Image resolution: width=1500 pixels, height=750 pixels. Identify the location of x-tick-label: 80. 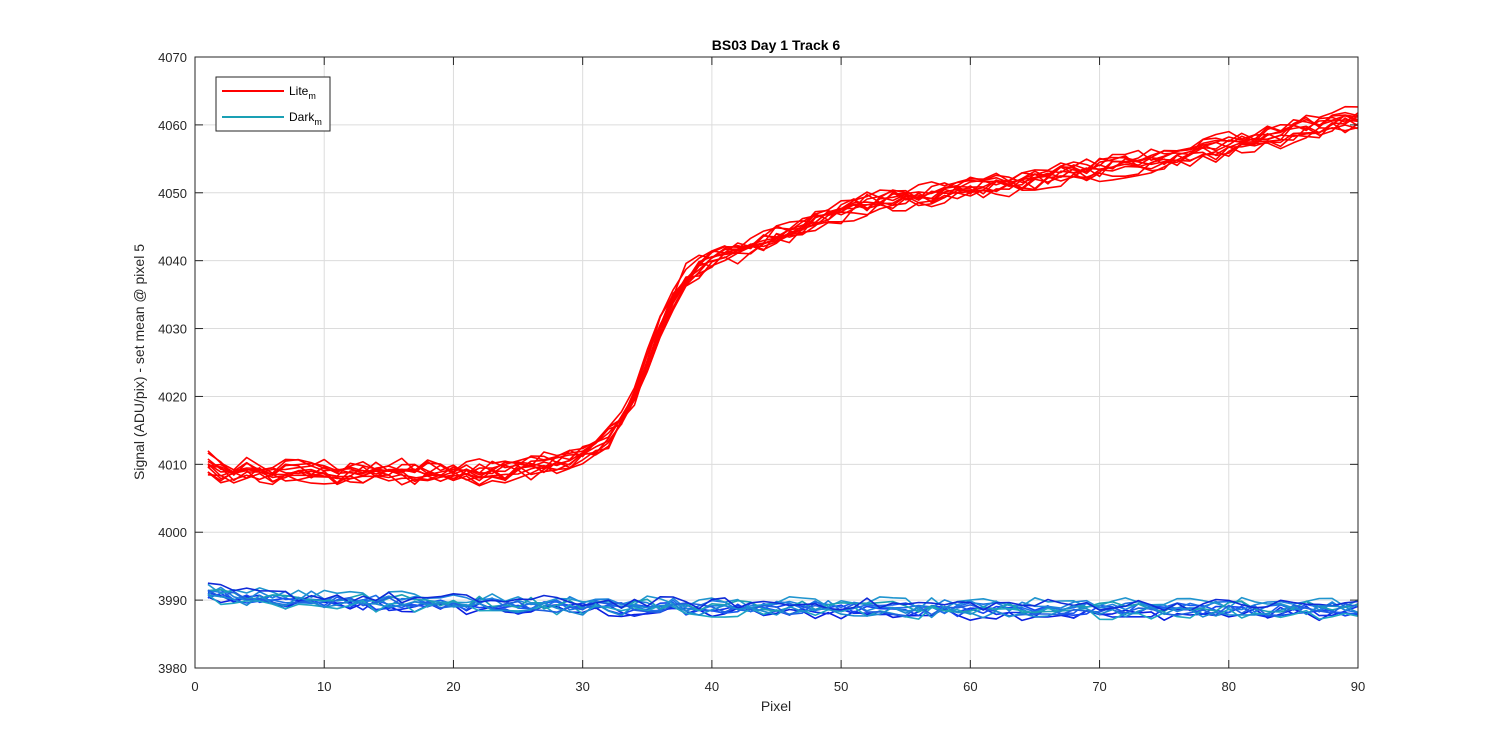
(1229, 686).